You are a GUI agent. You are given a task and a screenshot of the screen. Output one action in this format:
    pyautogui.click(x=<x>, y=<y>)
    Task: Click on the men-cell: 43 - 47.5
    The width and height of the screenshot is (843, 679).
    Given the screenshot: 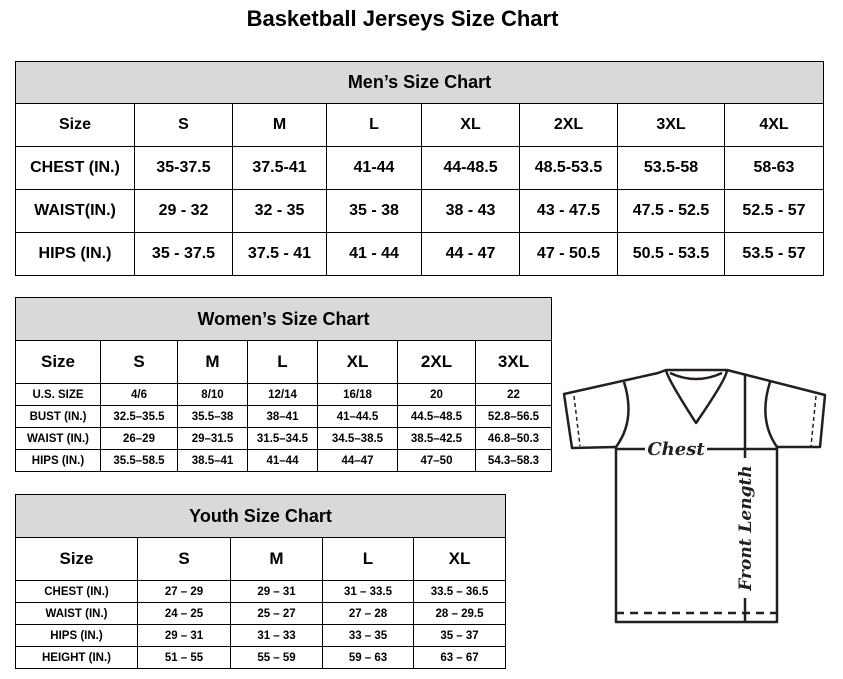 What is the action you would take?
    pyautogui.click(x=568, y=211)
    